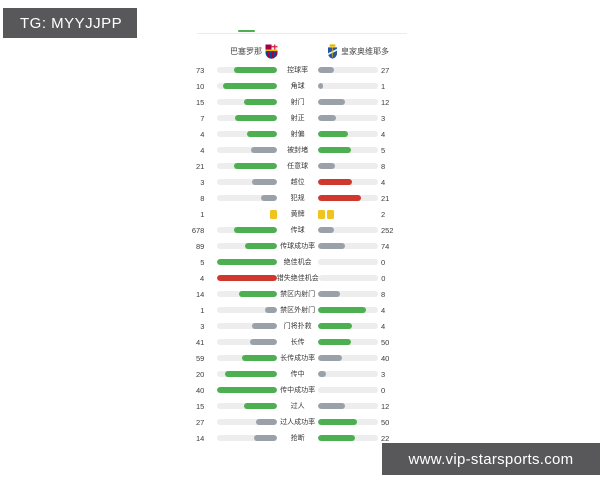 This screenshot has height=480, width=600. Describe the element at coordinates (302, 33) in the screenshot. I see `tabbar-divider` at that location.